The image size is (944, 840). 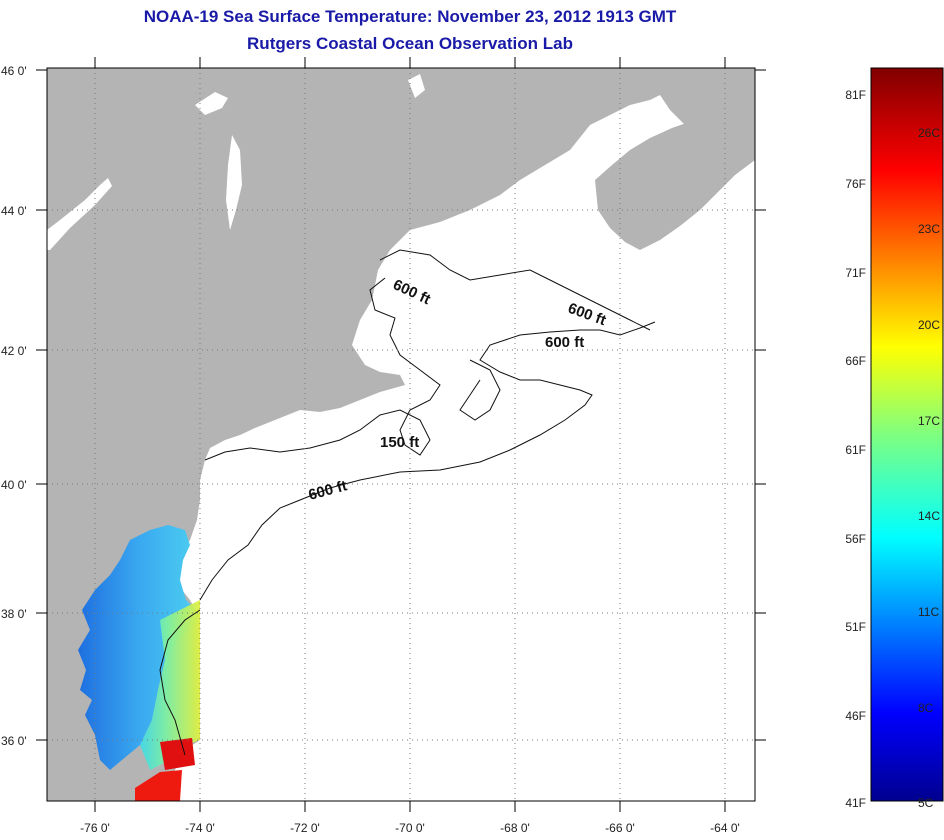 I want to click on lon-tick-label: -74 0', so click(x=200, y=828).